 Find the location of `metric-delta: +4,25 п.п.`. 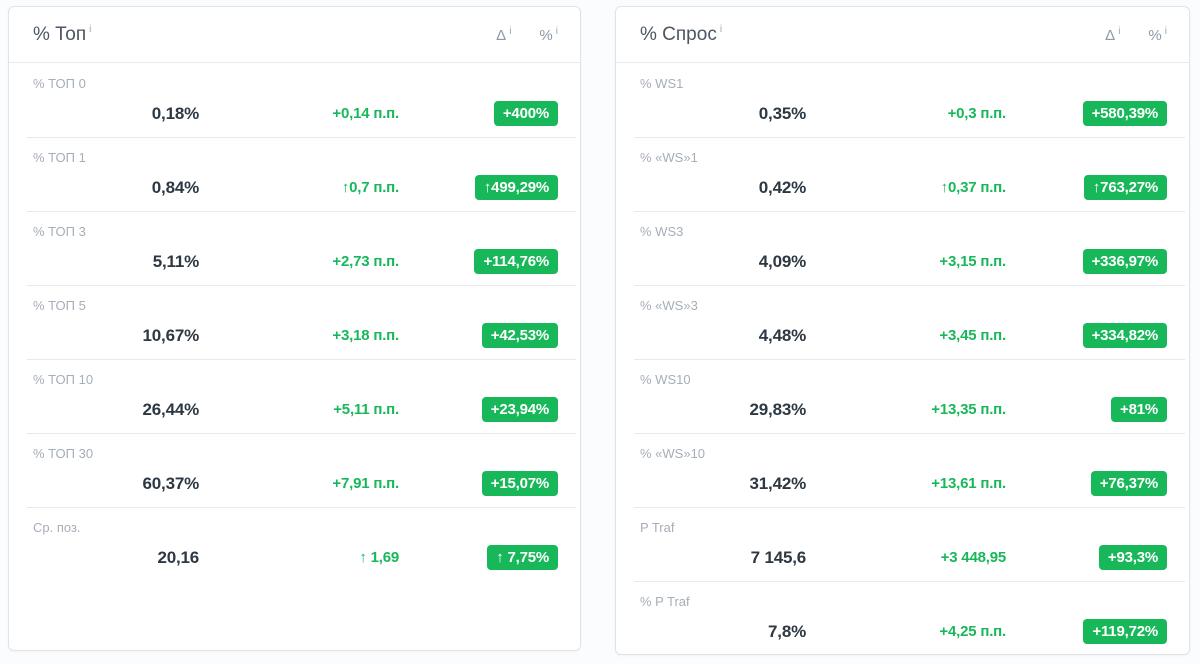

metric-delta: +4,25 п.п. is located at coordinates (972, 631).